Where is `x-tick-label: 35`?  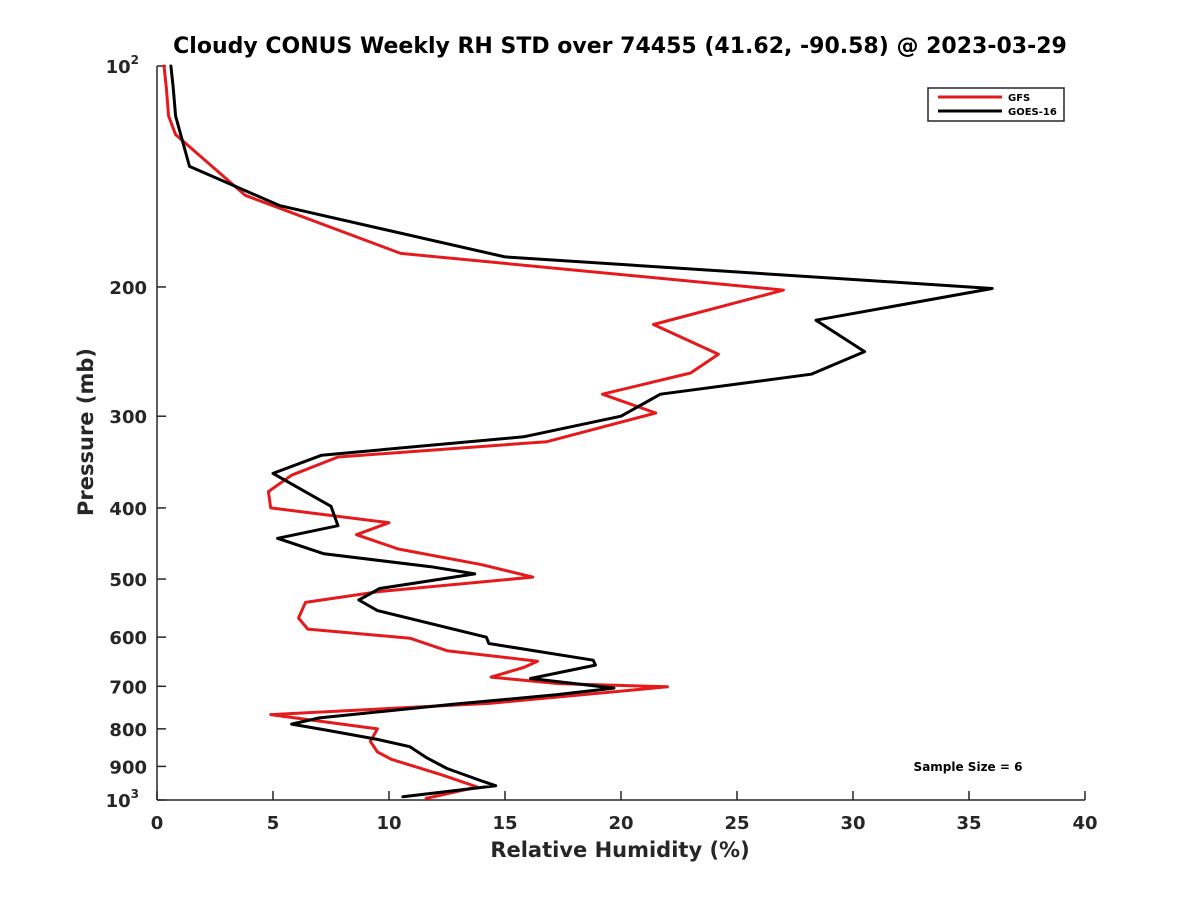 x-tick-label: 35 is located at coordinates (968, 823).